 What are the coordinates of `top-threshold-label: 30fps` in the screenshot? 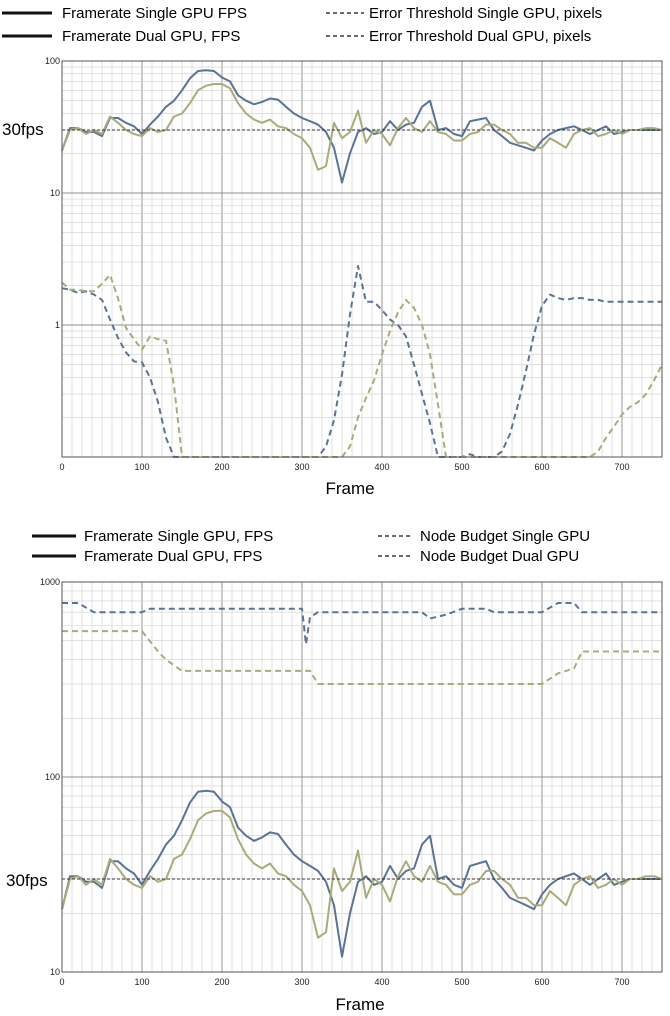 It's located at (23, 129).